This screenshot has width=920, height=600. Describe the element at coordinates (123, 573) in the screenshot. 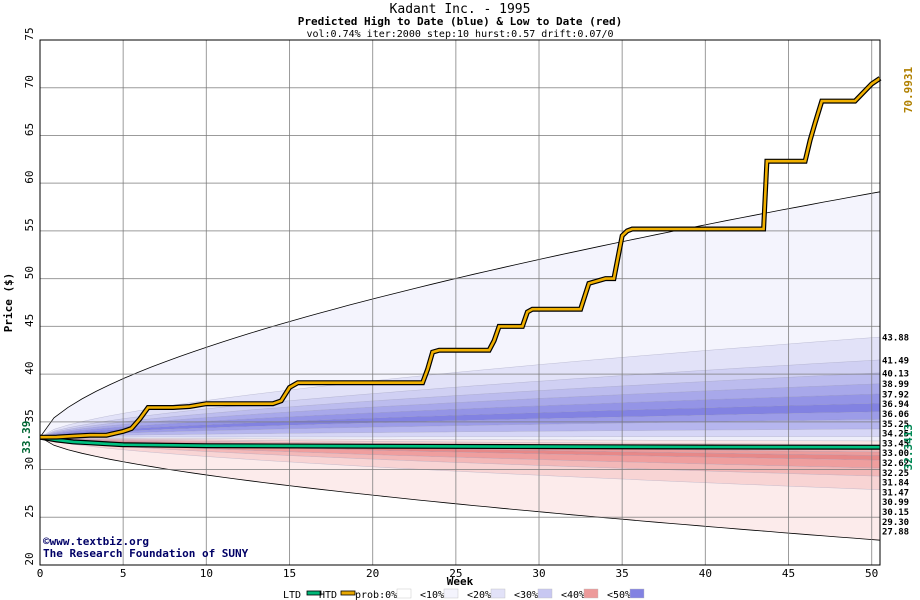

I see `x-tick-label-5: 5` at that location.